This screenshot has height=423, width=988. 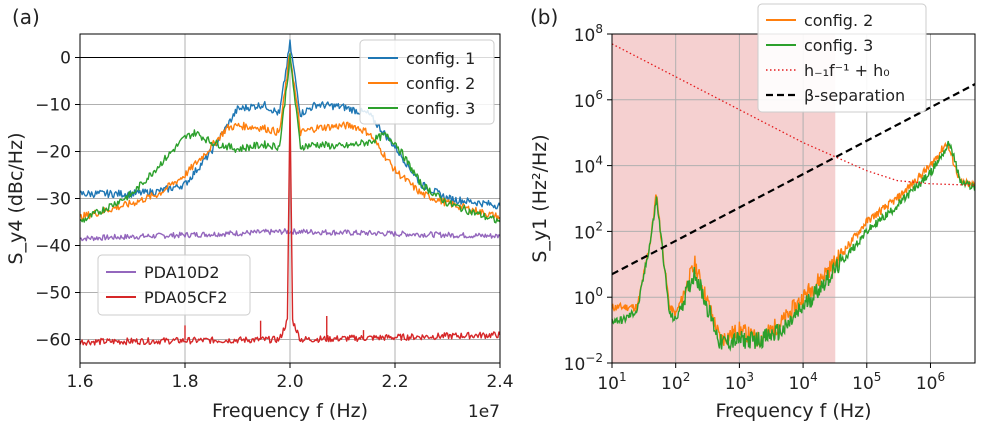 I want to click on x-tick-label-5: 10⁶, so click(x=930, y=382).